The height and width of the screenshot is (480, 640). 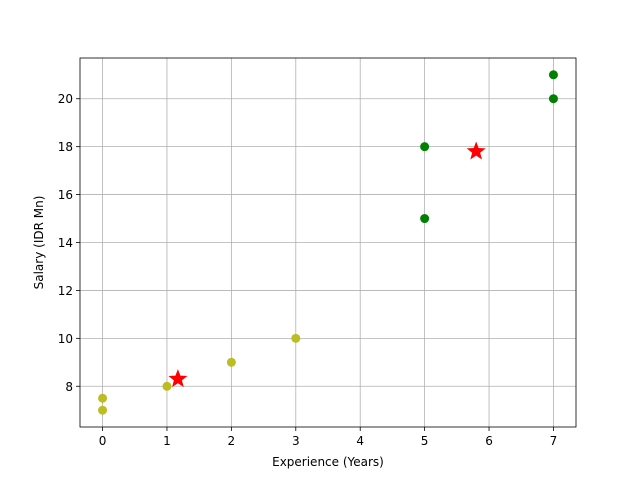 What do you see at coordinates (65, 291) in the screenshot?
I see `y-tick-label: 12` at bounding box center [65, 291].